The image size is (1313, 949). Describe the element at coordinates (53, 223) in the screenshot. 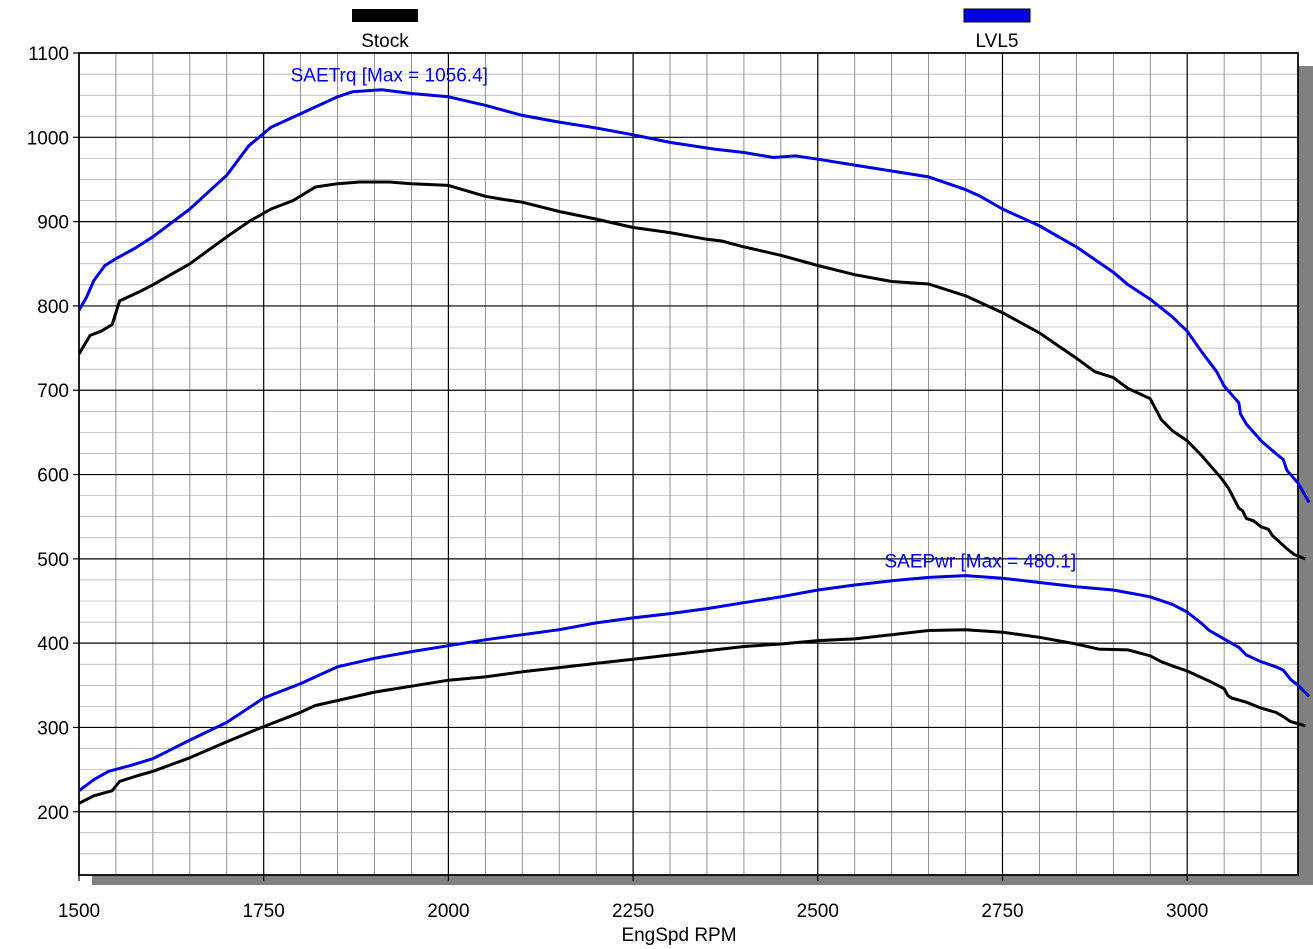

I see `y-tick-label: 900` at that location.